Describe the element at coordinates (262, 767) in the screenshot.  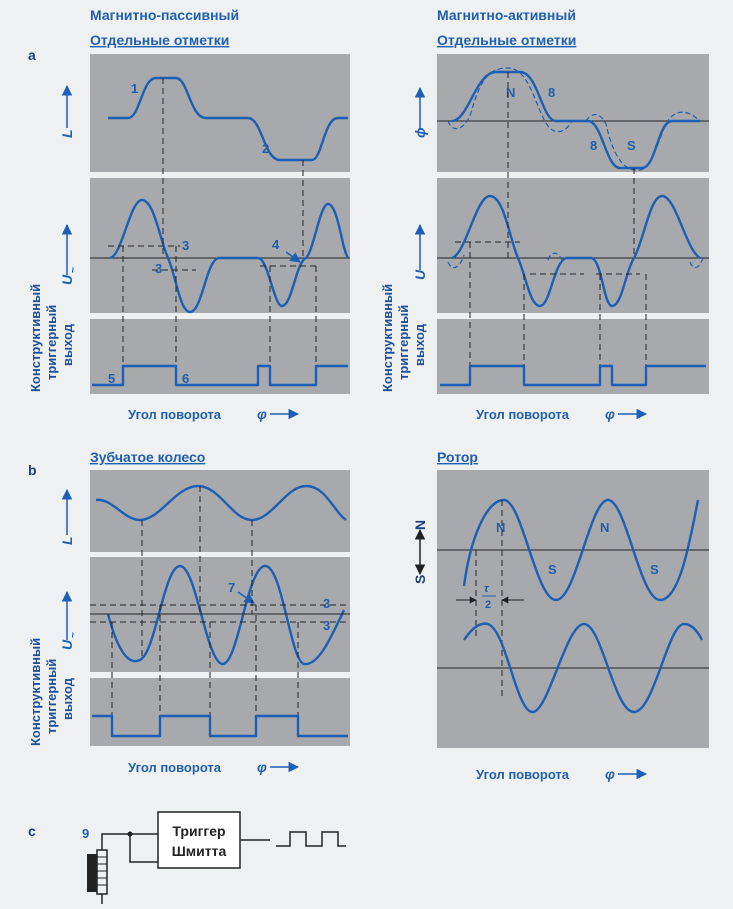
I see `b-left-phi: φ` at that location.